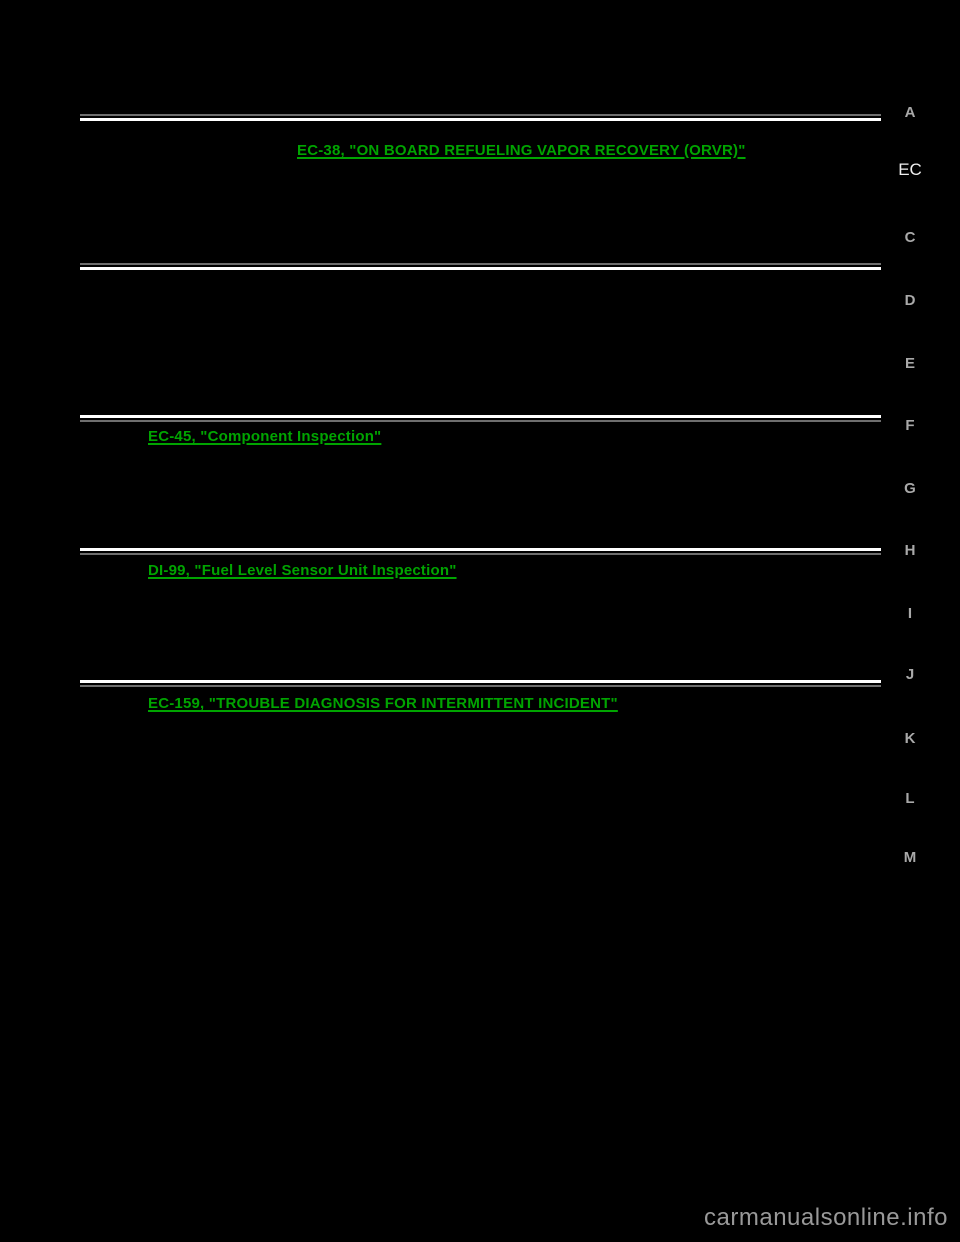  I want to click on section-letter-d: D, so click(910, 300).